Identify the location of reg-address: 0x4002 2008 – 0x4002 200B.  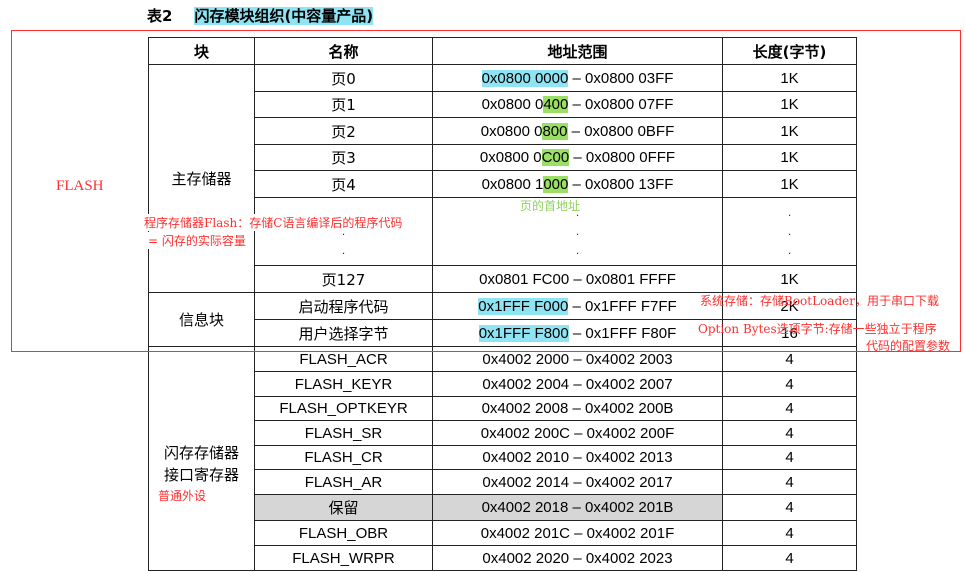
(577, 408).